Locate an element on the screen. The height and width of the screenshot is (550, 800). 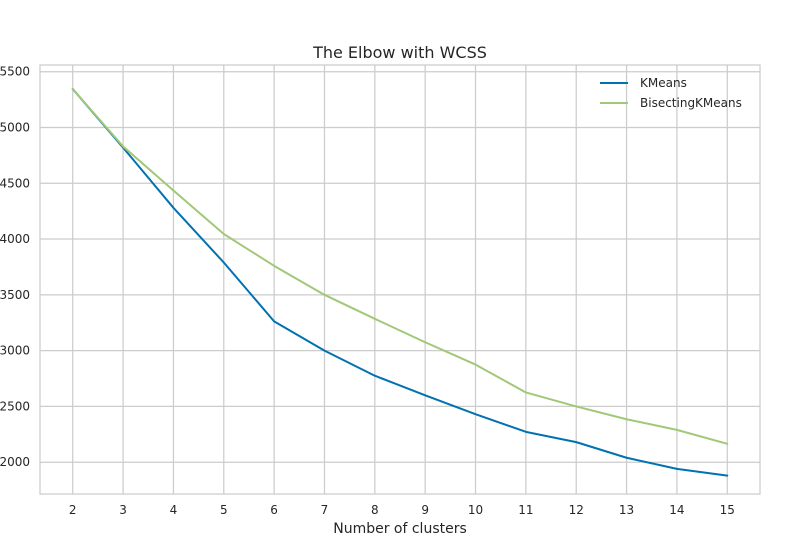
y-tick-label: 5000 is located at coordinates (15, 127).